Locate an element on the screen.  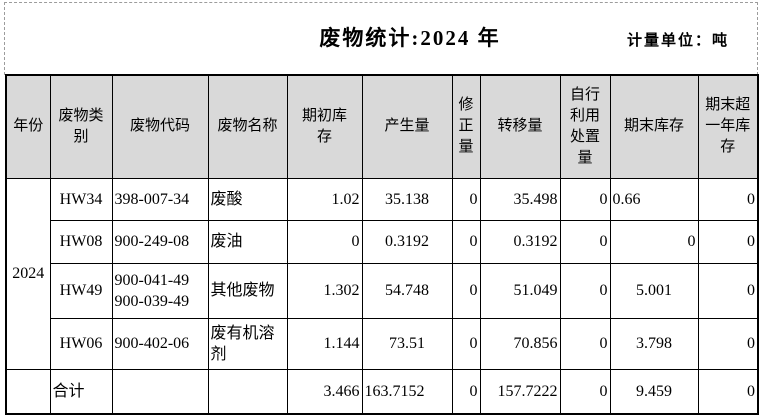
cell-generated: 0.3192 is located at coordinates (407, 241).